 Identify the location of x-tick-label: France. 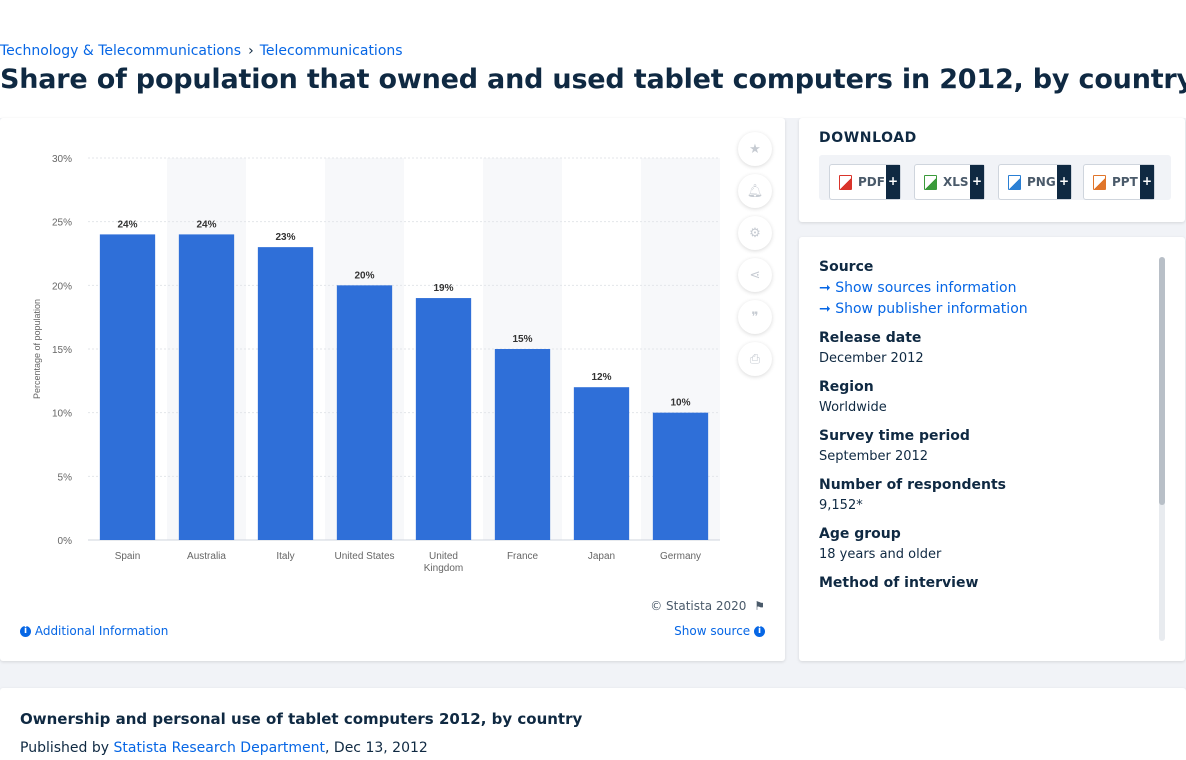
(523, 556).